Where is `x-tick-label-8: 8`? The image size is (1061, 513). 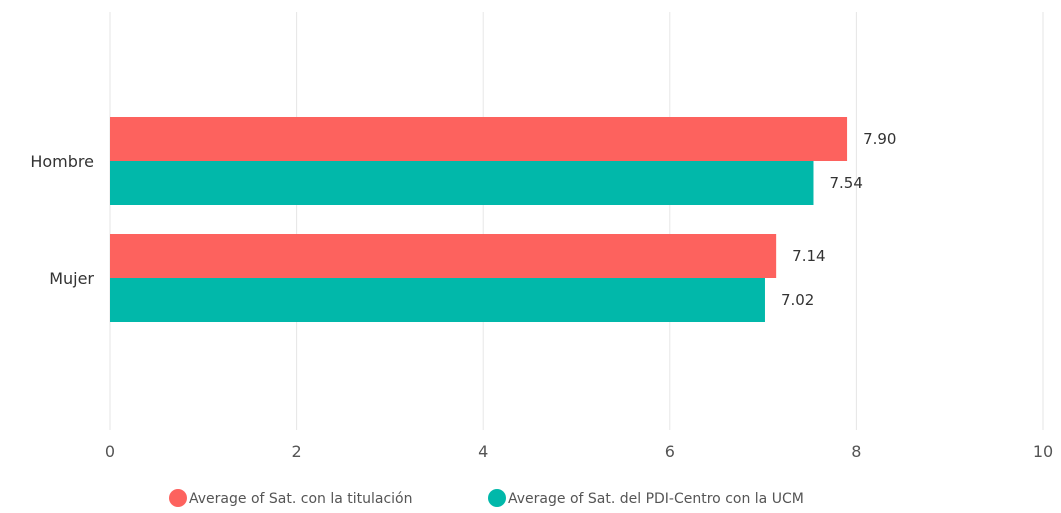
x-tick-label-8: 8 is located at coordinates (856, 451).